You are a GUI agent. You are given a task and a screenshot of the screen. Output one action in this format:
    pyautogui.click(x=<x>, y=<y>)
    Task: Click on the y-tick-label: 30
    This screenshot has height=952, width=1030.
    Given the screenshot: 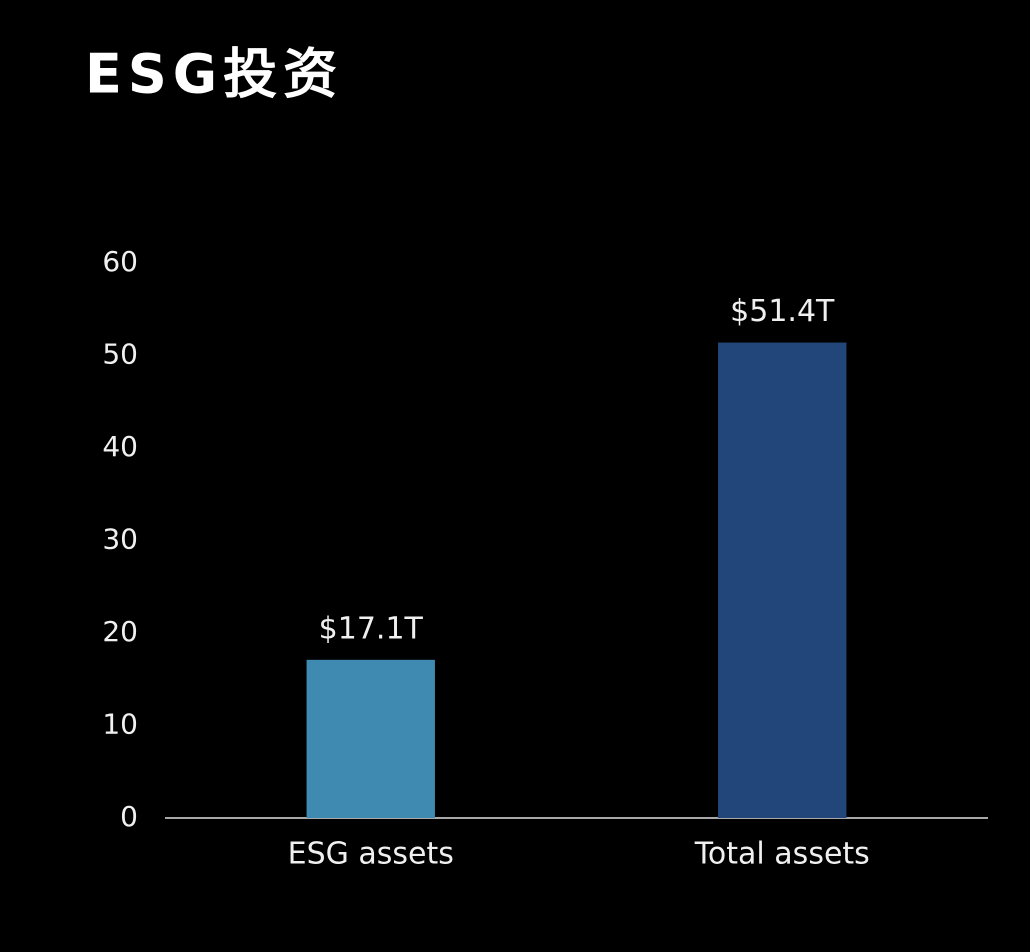 What is the action you would take?
    pyautogui.click(x=120, y=539)
    